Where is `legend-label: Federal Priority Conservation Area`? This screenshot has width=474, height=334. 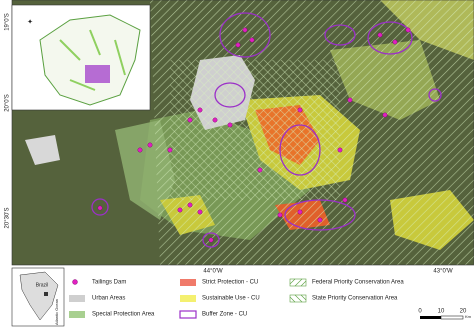
legend-label: Federal Priority Conservation Area is located at coordinates (358, 283).